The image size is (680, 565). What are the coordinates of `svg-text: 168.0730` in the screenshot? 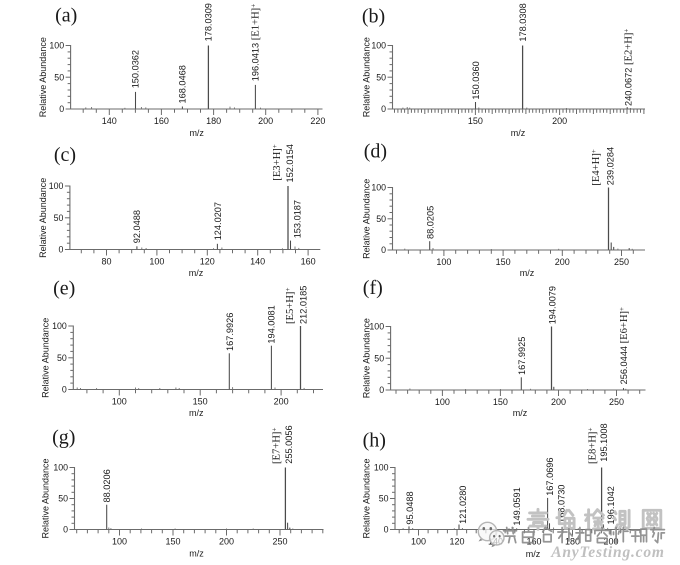 It's located at (562, 504).